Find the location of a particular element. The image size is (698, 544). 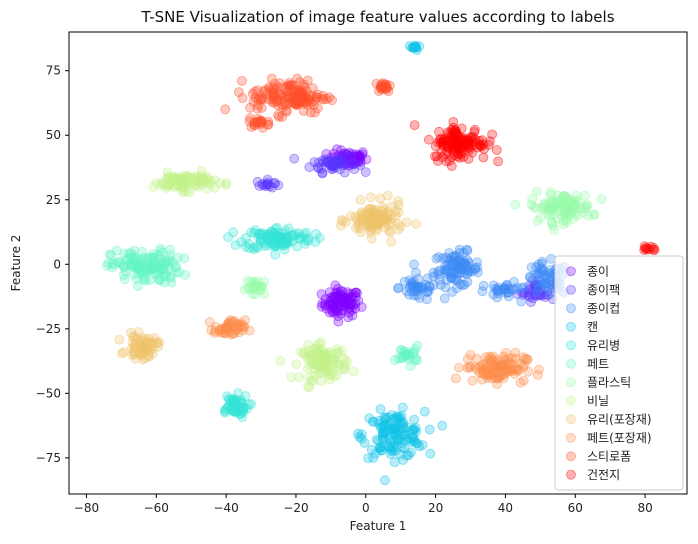

legend-label: 캔 is located at coordinates (592, 327).